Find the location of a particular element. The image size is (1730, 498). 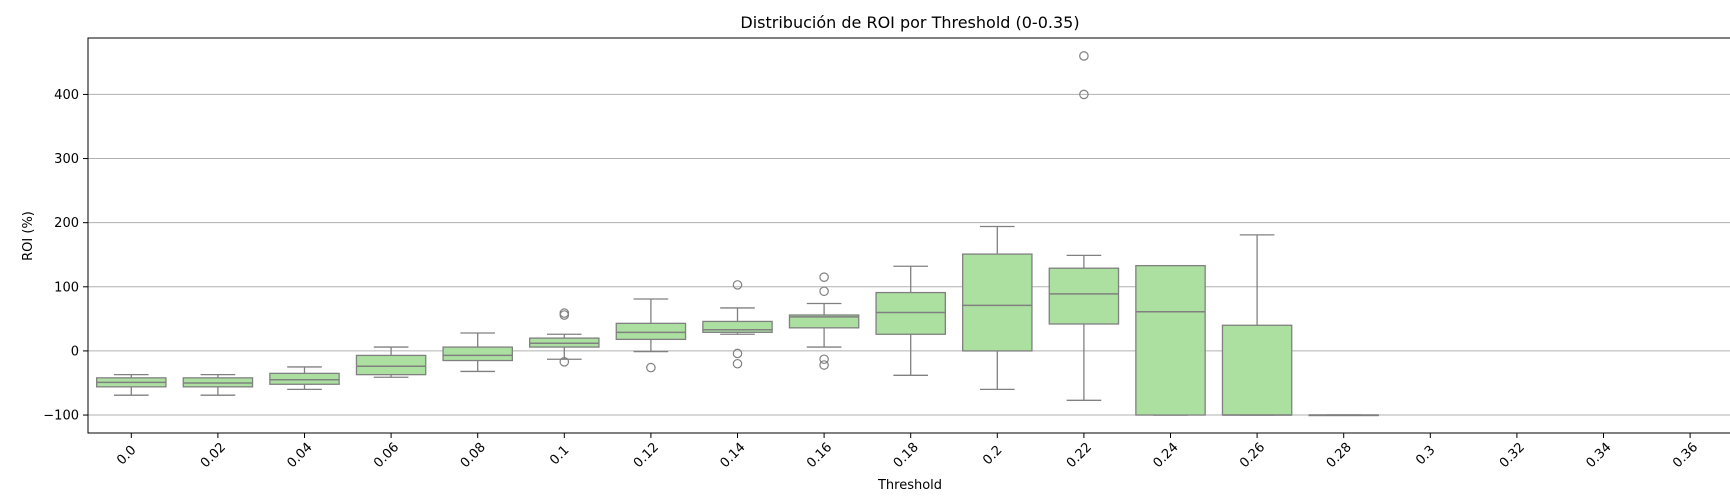

y-axis-title: ROI (%) is located at coordinates (28, 236).